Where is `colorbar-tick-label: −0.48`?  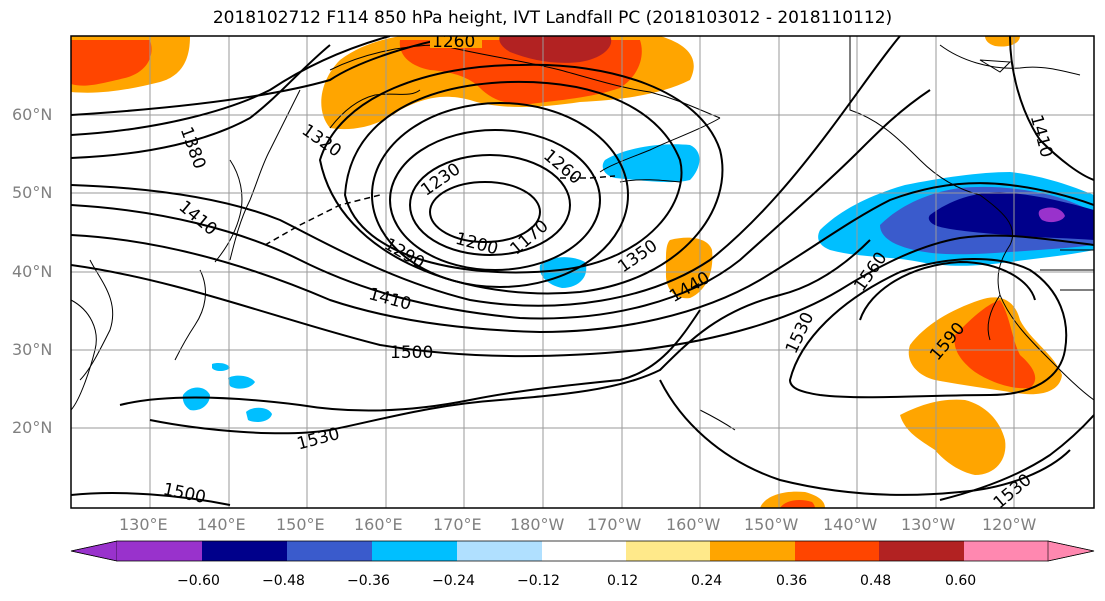
colorbar-tick-label: −0.48 is located at coordinates (283, 581).